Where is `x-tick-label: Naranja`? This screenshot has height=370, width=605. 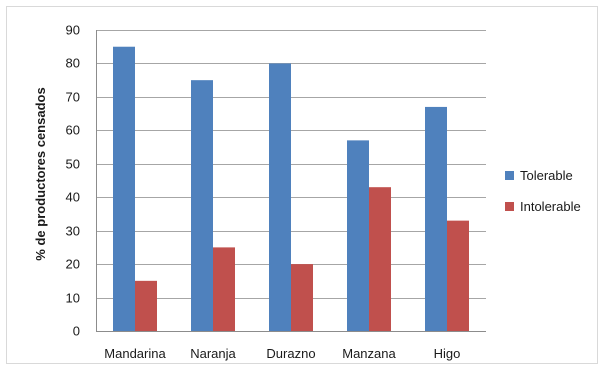 x-tick-label: Naranja is located at coordinates (213, 353).